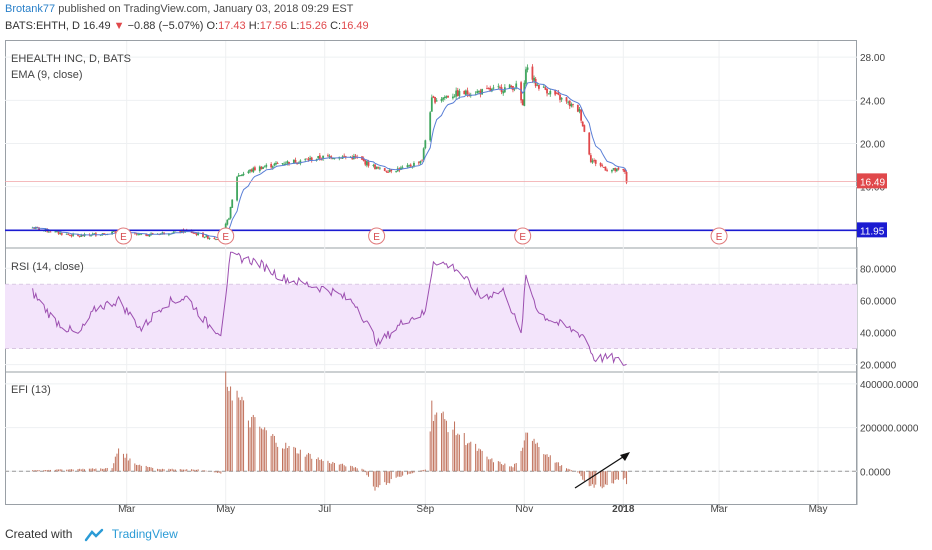 The height and width of the screenshot is (550, 932). What do you see at coordinates (273, 26) in the screenshot?
I see `high-value: 17.56` at bounding box center [273, 26].